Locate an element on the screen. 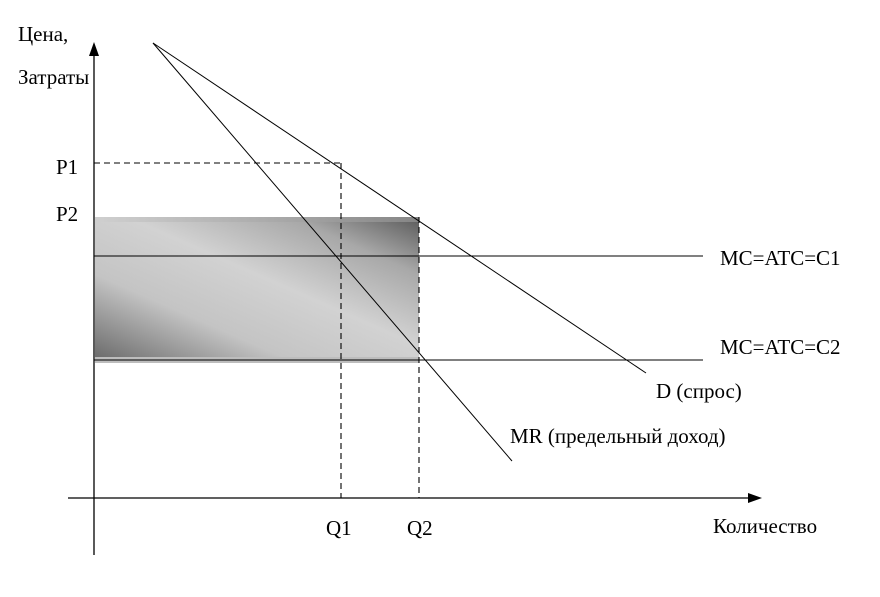  price-label-p1: P1 is located at coordinates (67, 167).